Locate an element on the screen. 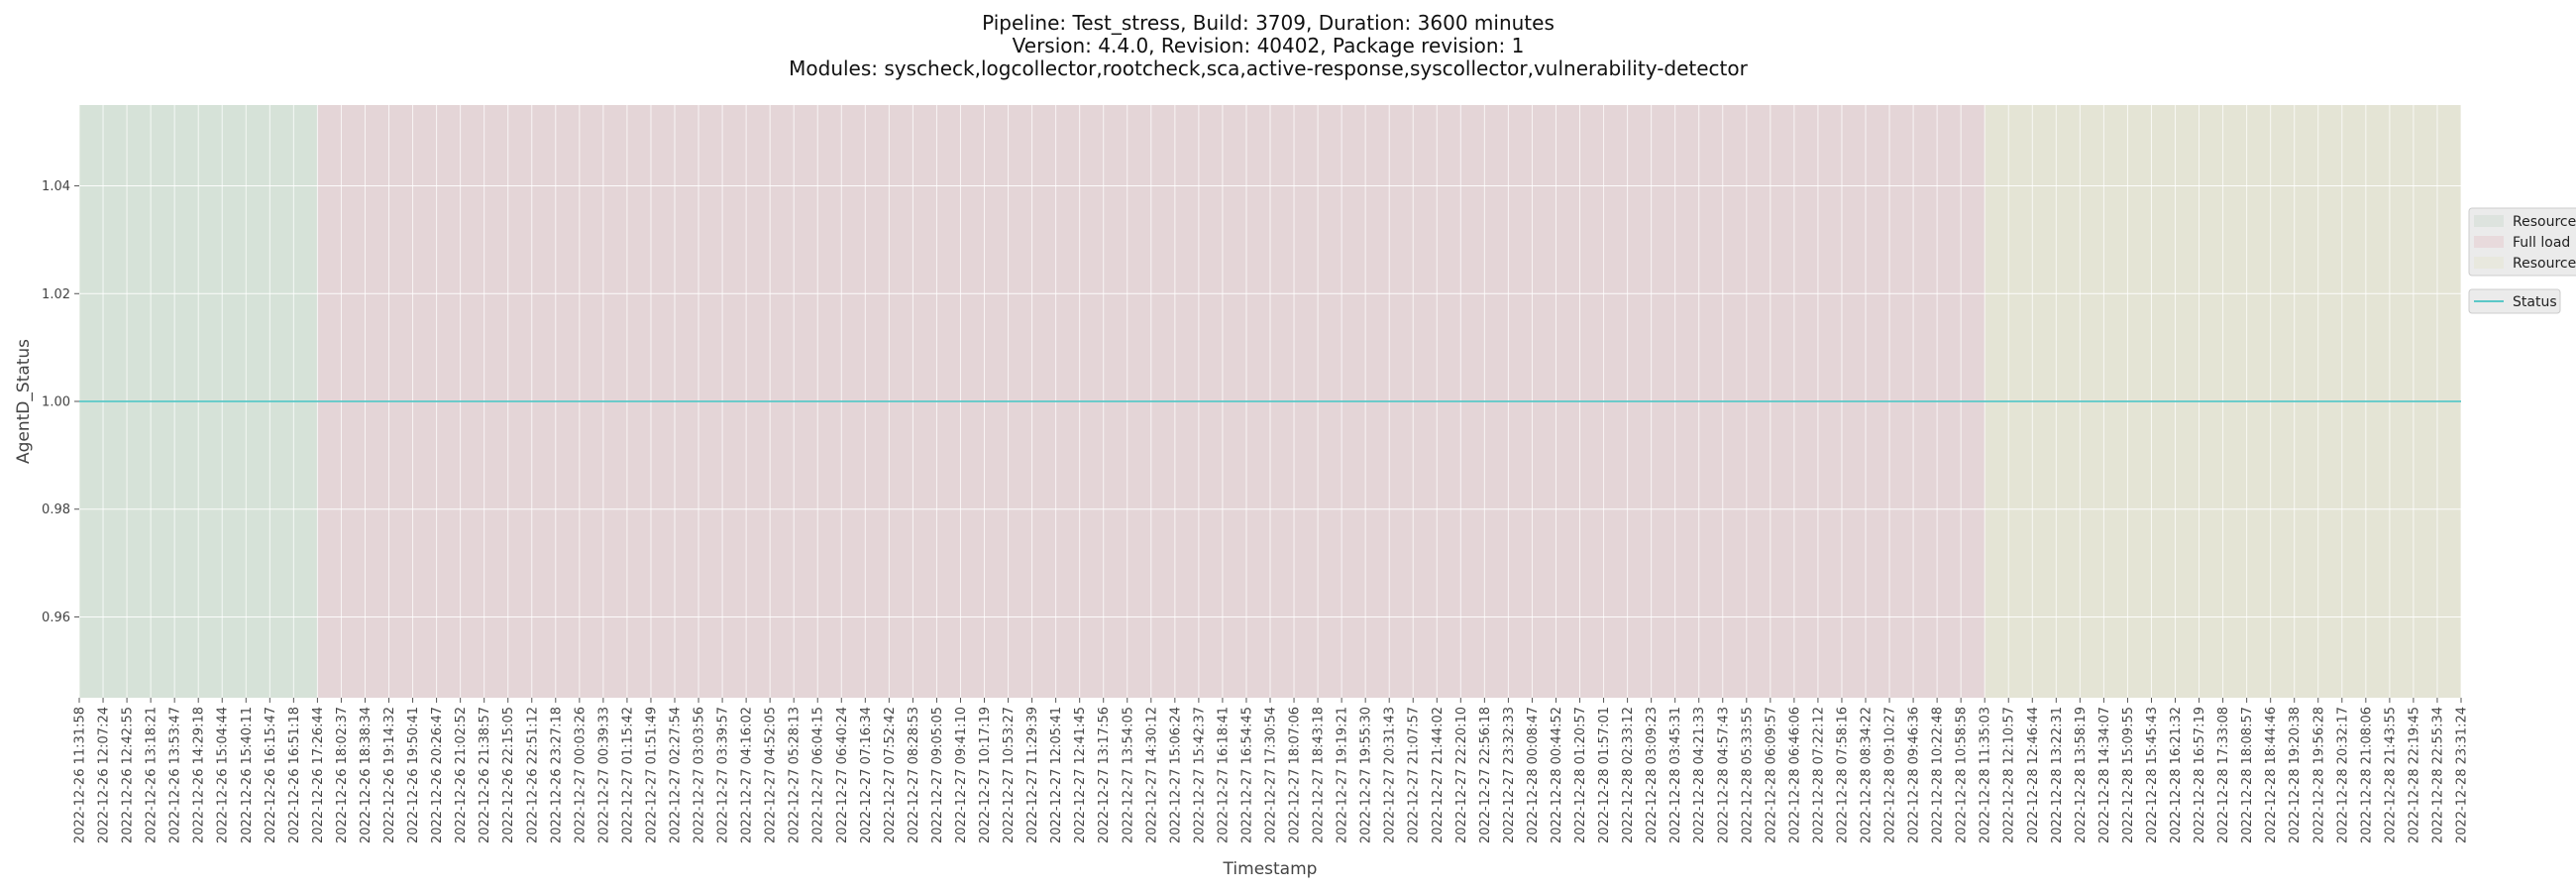 Image resolution: width=2576 pixels, height=892 pixels. x-tick-label: 2022-12-28 06:46:06 is located at coordinates (1795, 775).